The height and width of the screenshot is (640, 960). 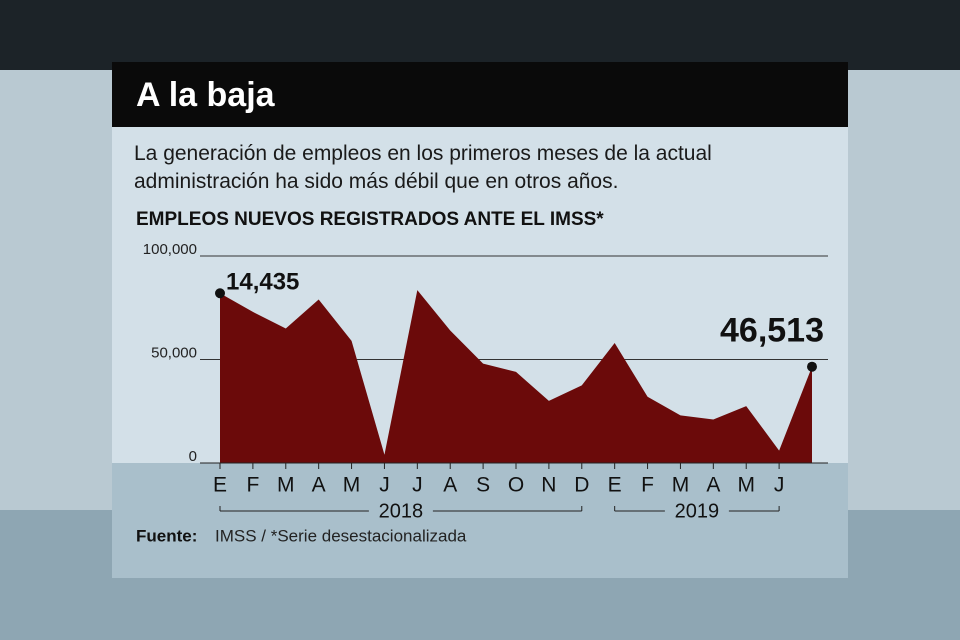 I want to click on y-tick-label: 100,000, so click(x=170, y=249).